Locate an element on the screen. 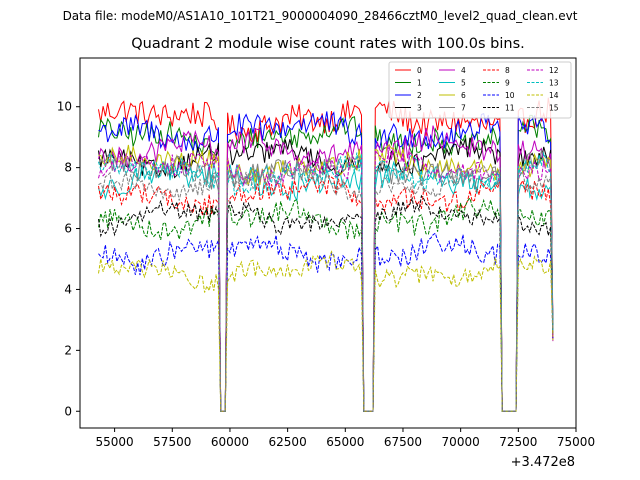  x-tick-label: 55000 is located at coordinates (115, 442).